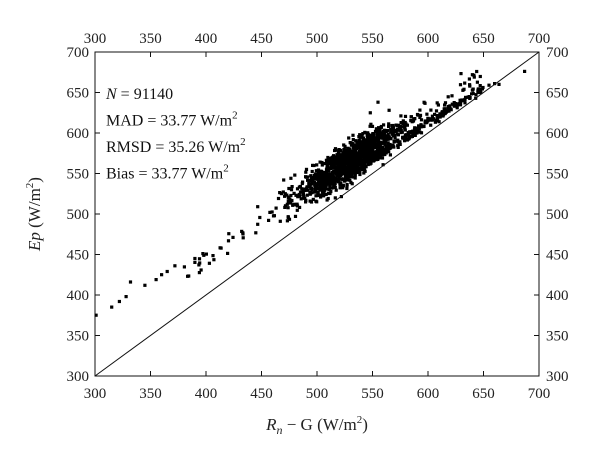 The image size is (600, 459). I want to click on stat-name: Bias, so click(120, 174).